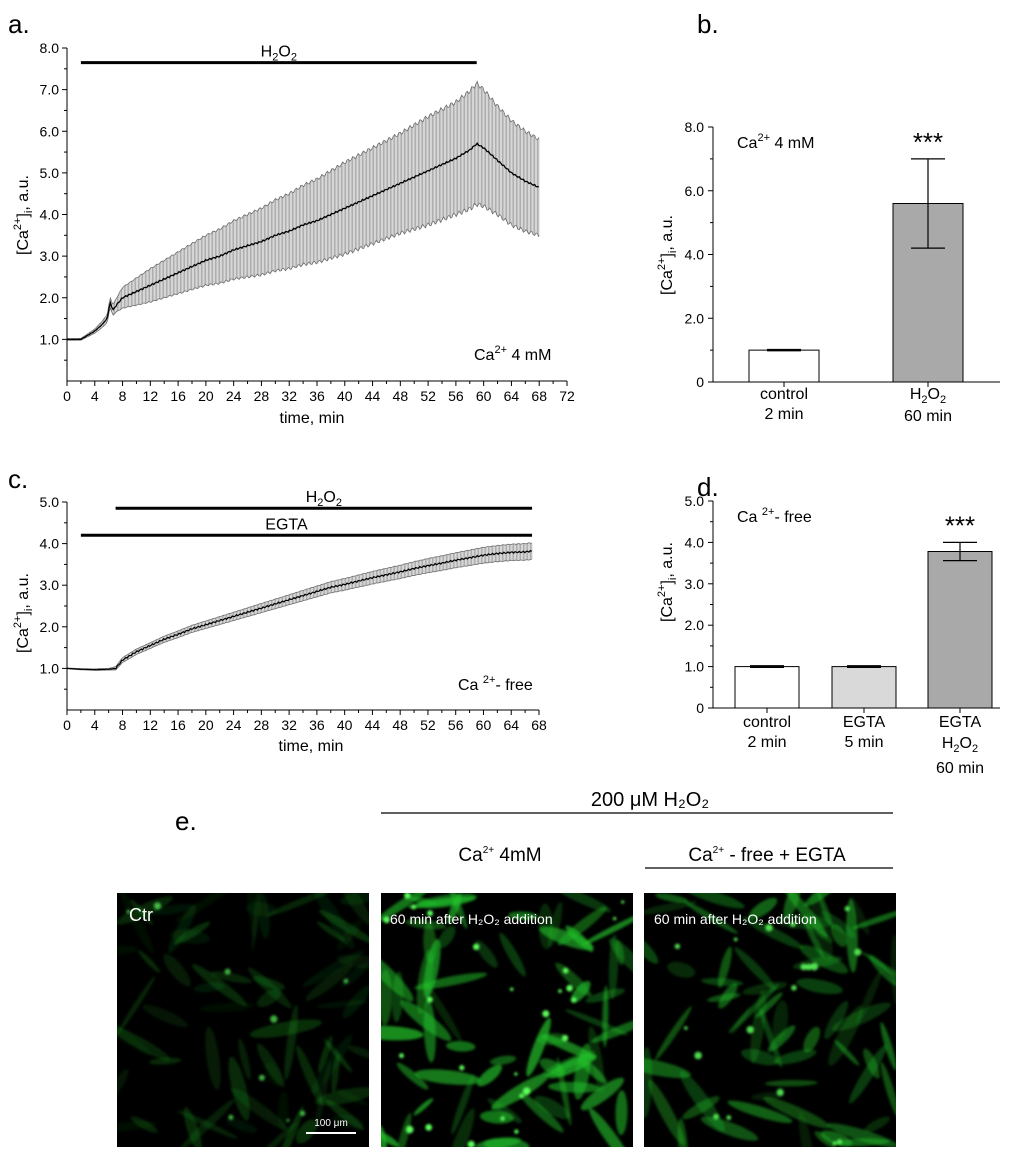 This screenshot has width=1020, height=1167. What do you see at coordinates (960, 768) in the screenshot?
I see `chart-d-cat-2-line3: 60 min` at bounding box center [960, 768].